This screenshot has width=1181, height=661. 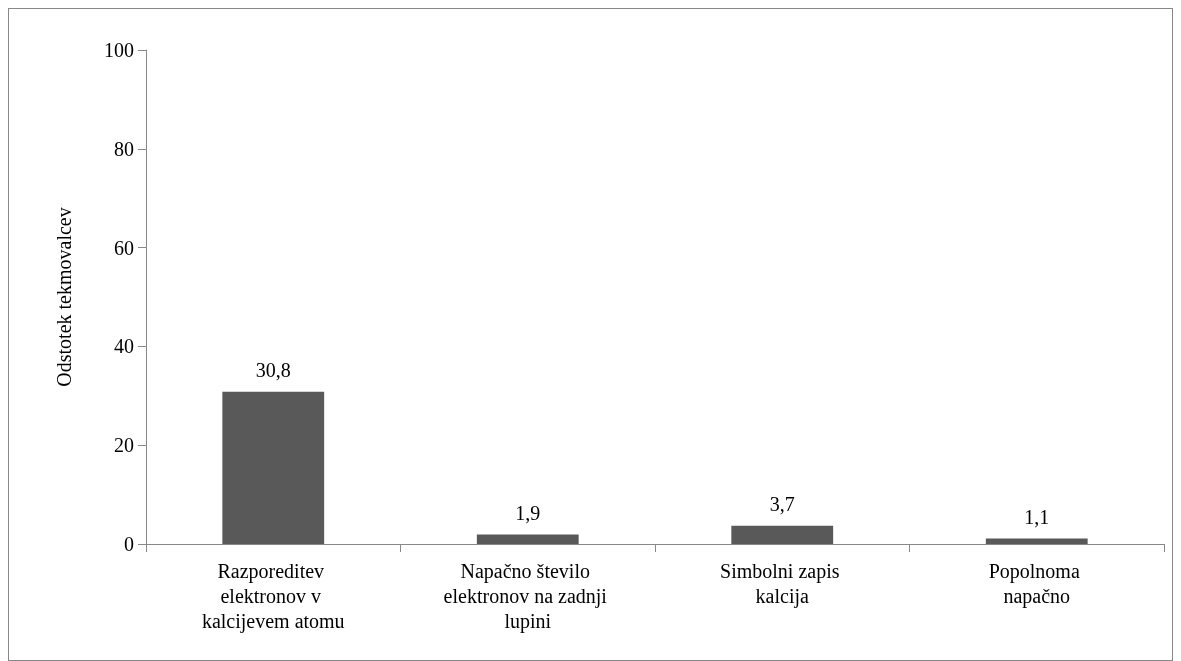 I want to click on y-tick-label: 60, so click(x=124, y=247).